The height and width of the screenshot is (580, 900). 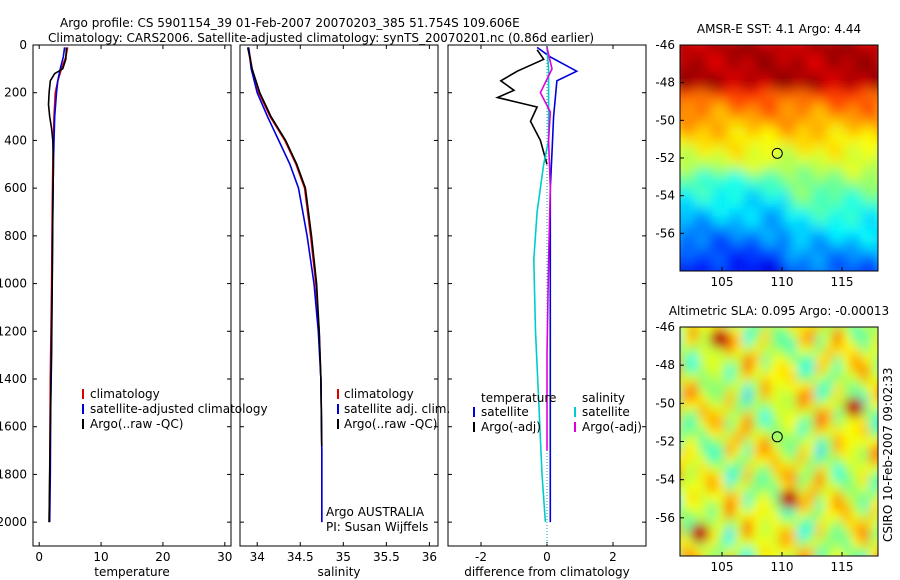 What do you see at coordinates (779, 311) in the screenshot?
I see `sla-title: Altimetric SLA: 0.095 Argo: -0.00013` at bounding box center [779, 311].